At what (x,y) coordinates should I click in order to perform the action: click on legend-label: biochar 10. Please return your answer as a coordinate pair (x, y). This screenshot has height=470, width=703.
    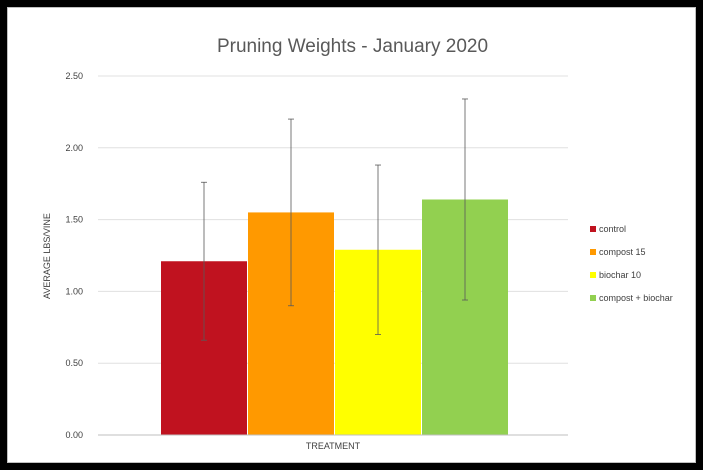
    Looking at the image, I should click on (620, 275).